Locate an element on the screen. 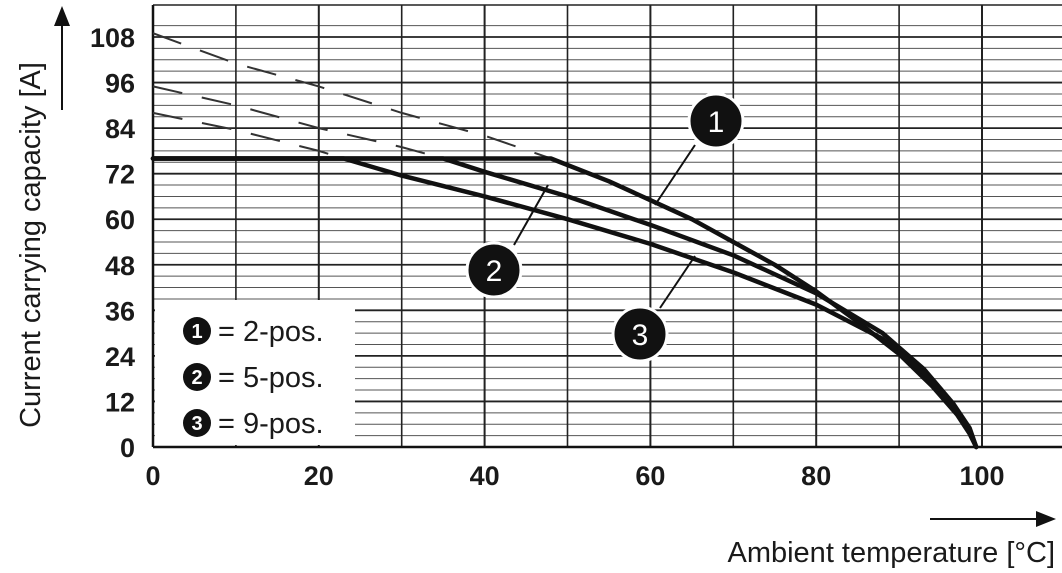  y-axis-arrow-head is located at coordinates (62, 16).